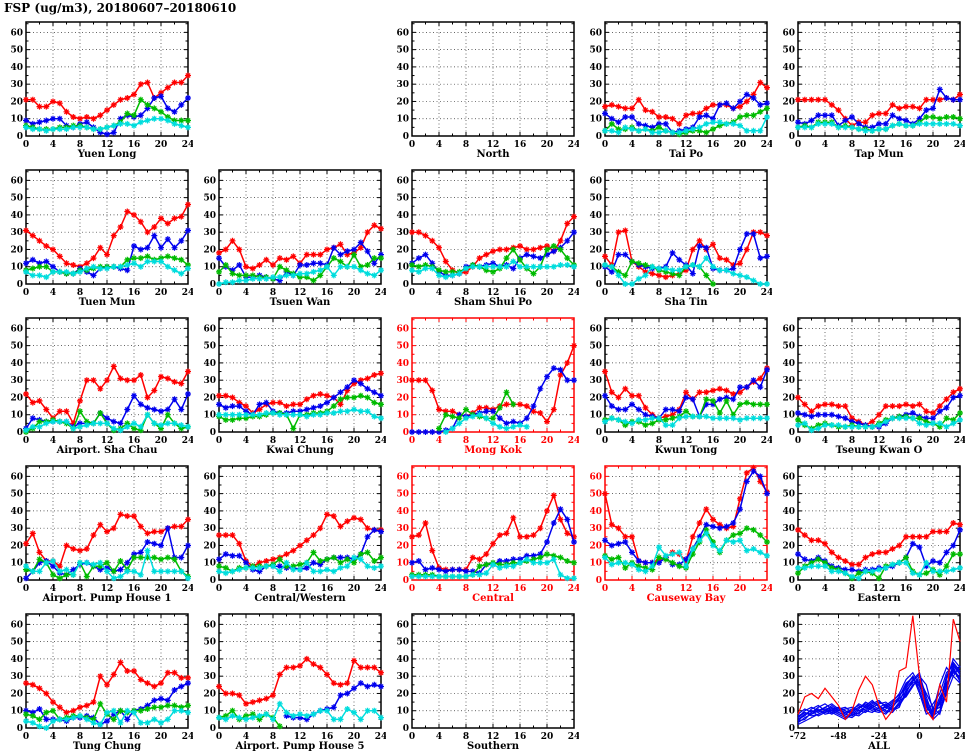 Image resolution: width=965 pixels, height=755 pixels. What do you see at coordinates (681, 238) in the screenshot?
I see `chart-svg: 0 10 20 30 40 50 60 0 4 8 12 16 20 24 Sha Tin` at bounding box center [681, 238].